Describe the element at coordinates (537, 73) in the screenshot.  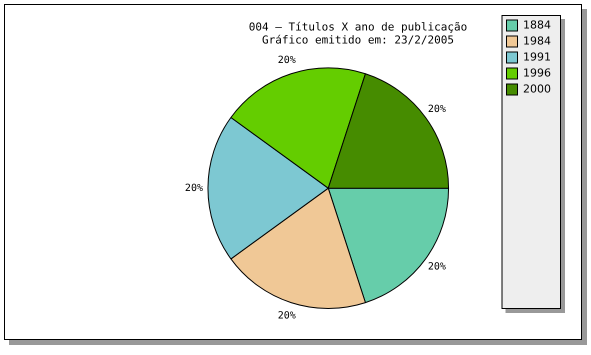
I see `legend-label: 1996` at that location.